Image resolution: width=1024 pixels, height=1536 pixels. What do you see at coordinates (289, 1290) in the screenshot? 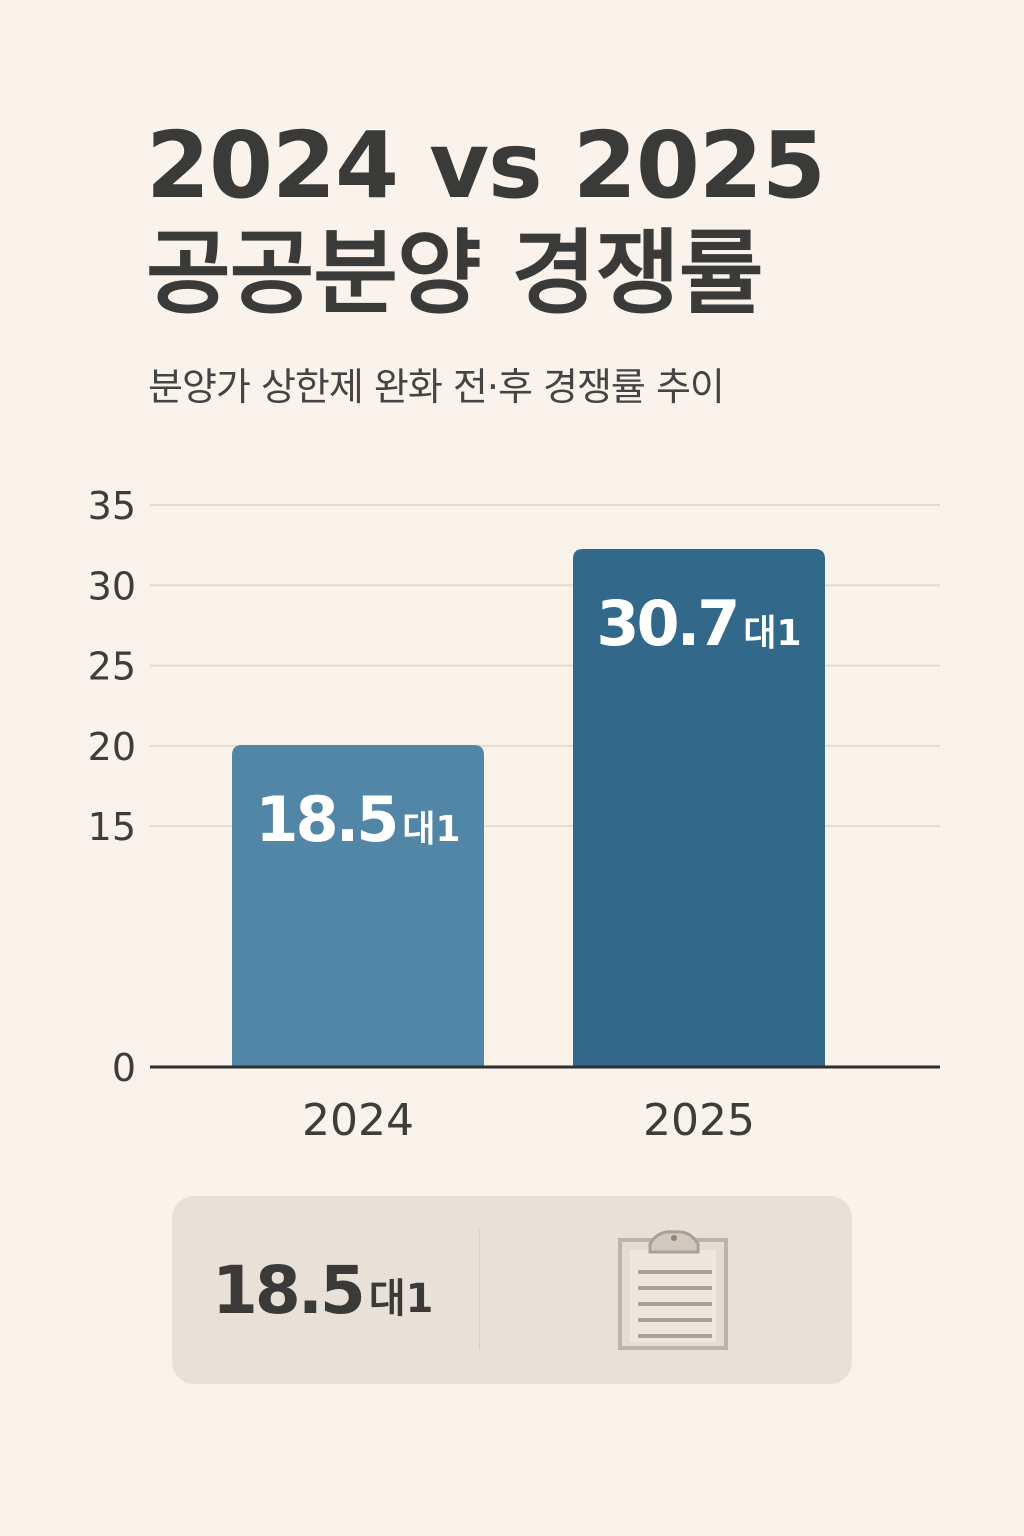
I see `summary-number: 18.5` at bounding box center [289, 1290].